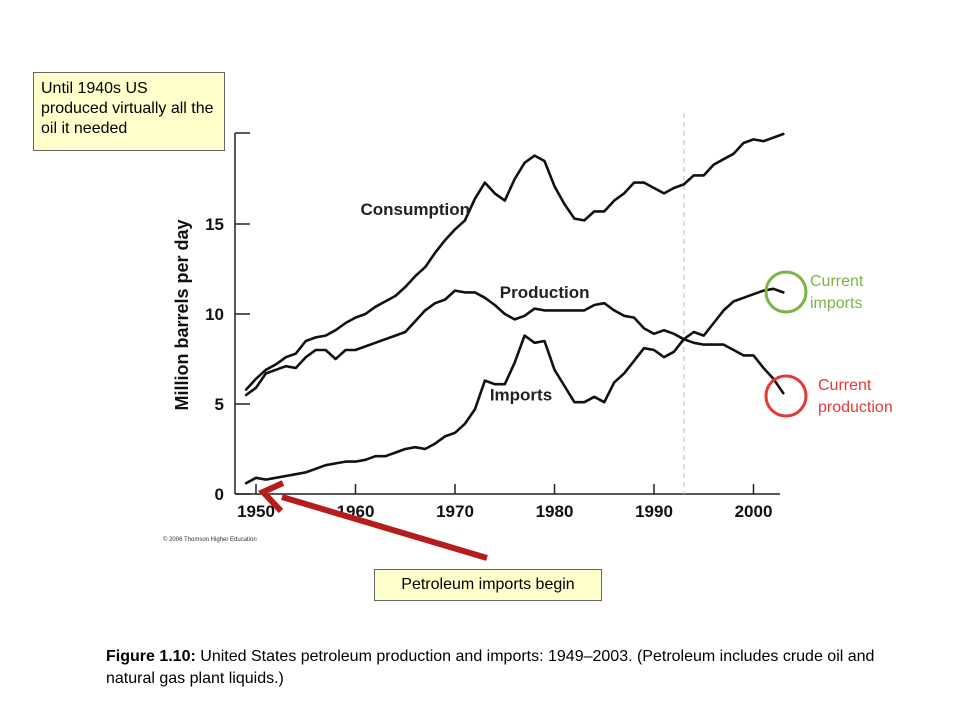 The width and height of the screenshot is (960, 720). Describe the element at coordinates (837, 281) in the screenshot. I see `current-imports-line1: Current` at that location.